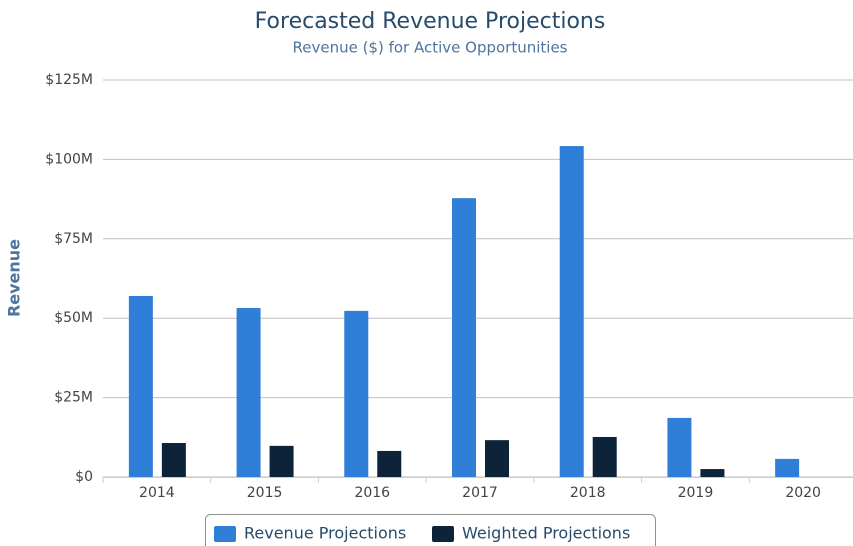 This screenshot has height=546, width=853. What do you see at coordinates (69, 80) in the screenshot?
I see `y-tick-label: $125M` at bounding box center [69, 80].